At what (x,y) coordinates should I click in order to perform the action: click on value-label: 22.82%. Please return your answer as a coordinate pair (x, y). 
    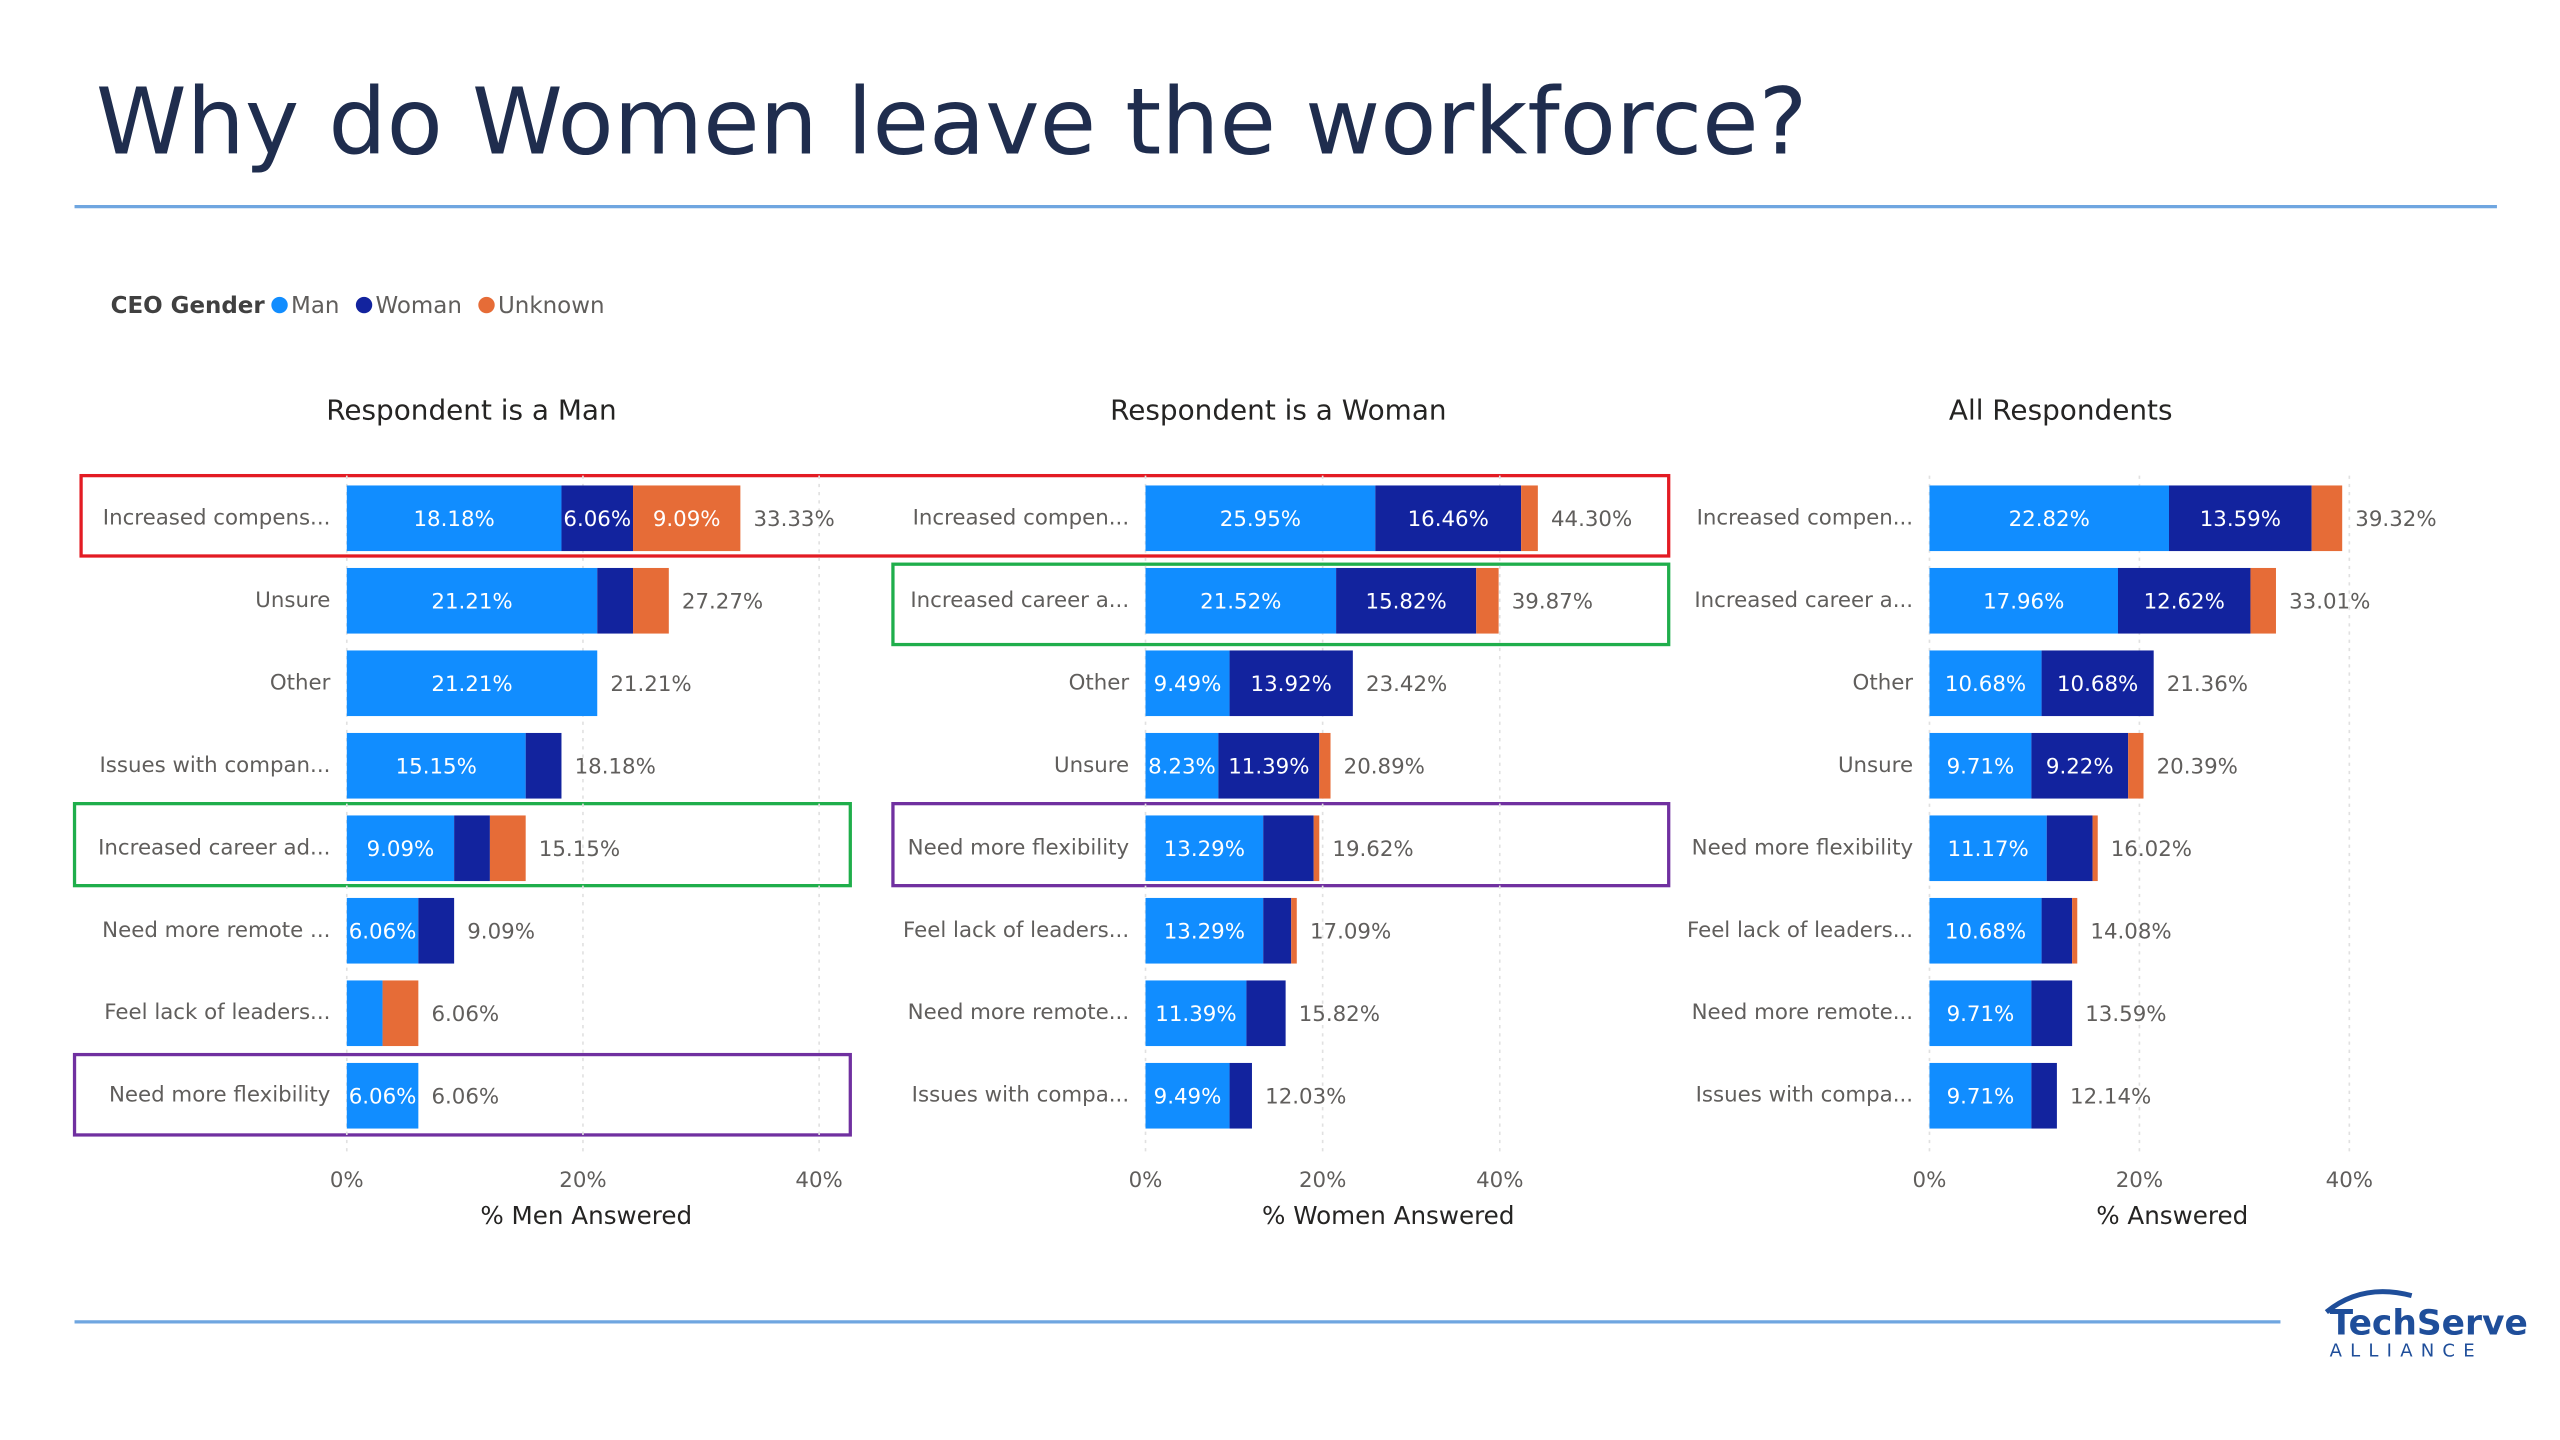
    Looking at the image, I should click on (2049, 519).